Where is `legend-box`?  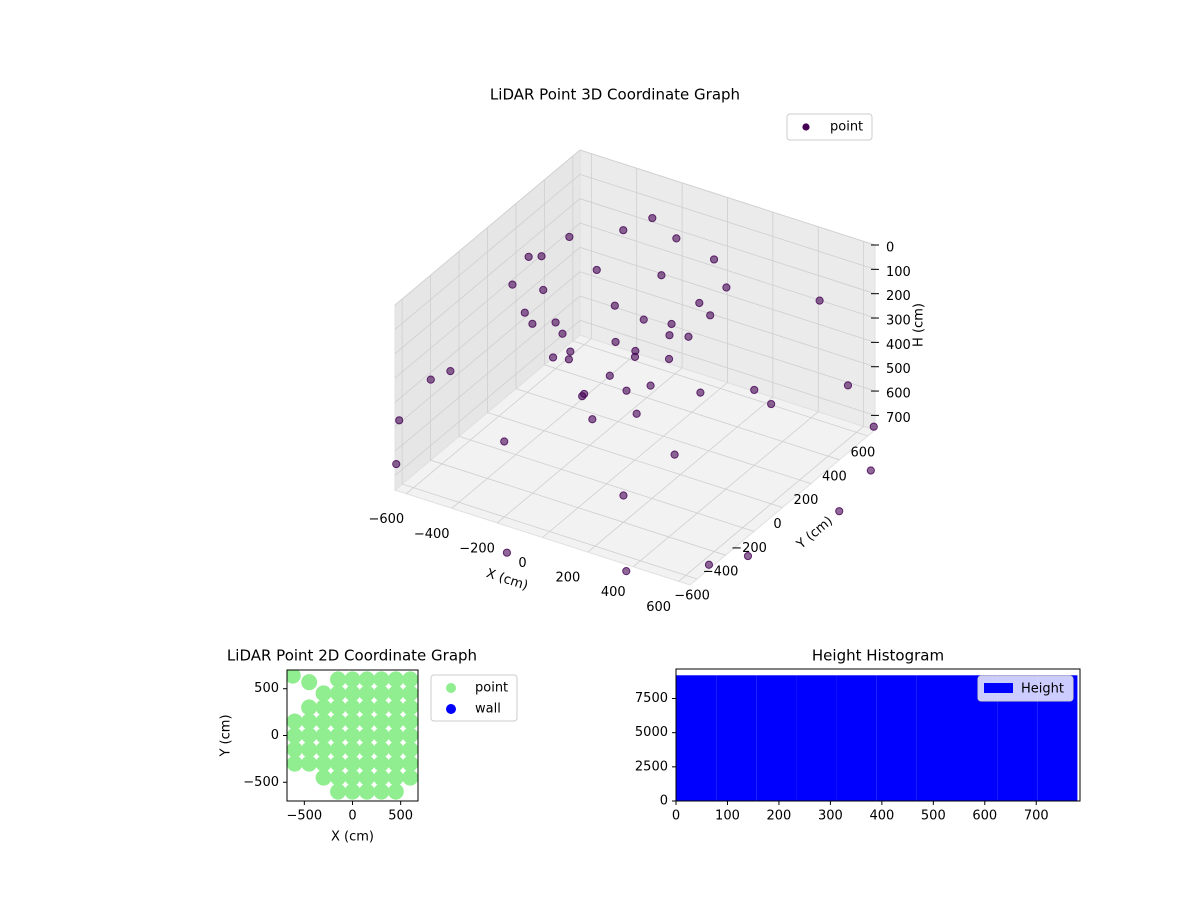
legend-box is located at coordinates (474, 698).